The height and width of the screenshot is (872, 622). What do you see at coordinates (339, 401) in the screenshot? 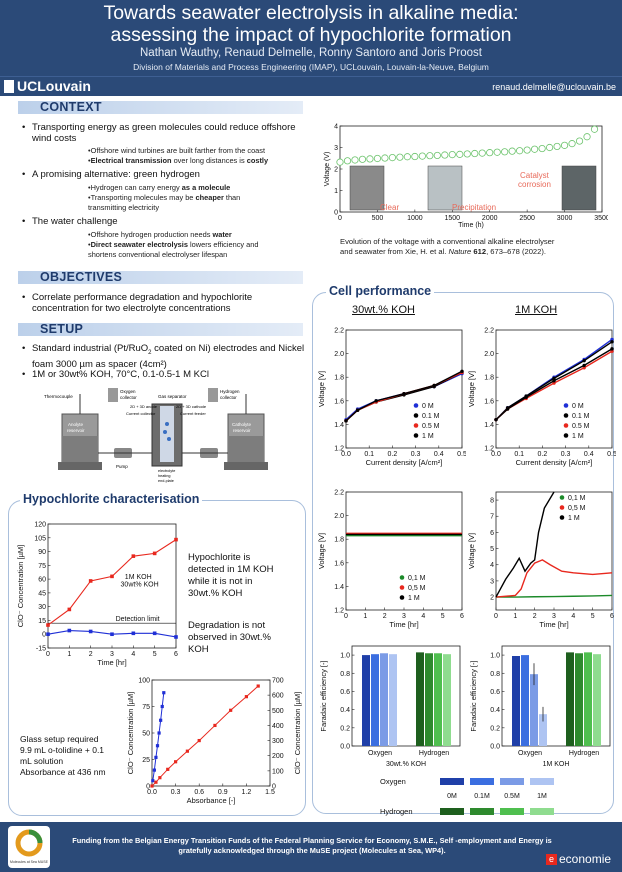
I see `y-tick-label: 1.6` at bounding box center [339, 401].